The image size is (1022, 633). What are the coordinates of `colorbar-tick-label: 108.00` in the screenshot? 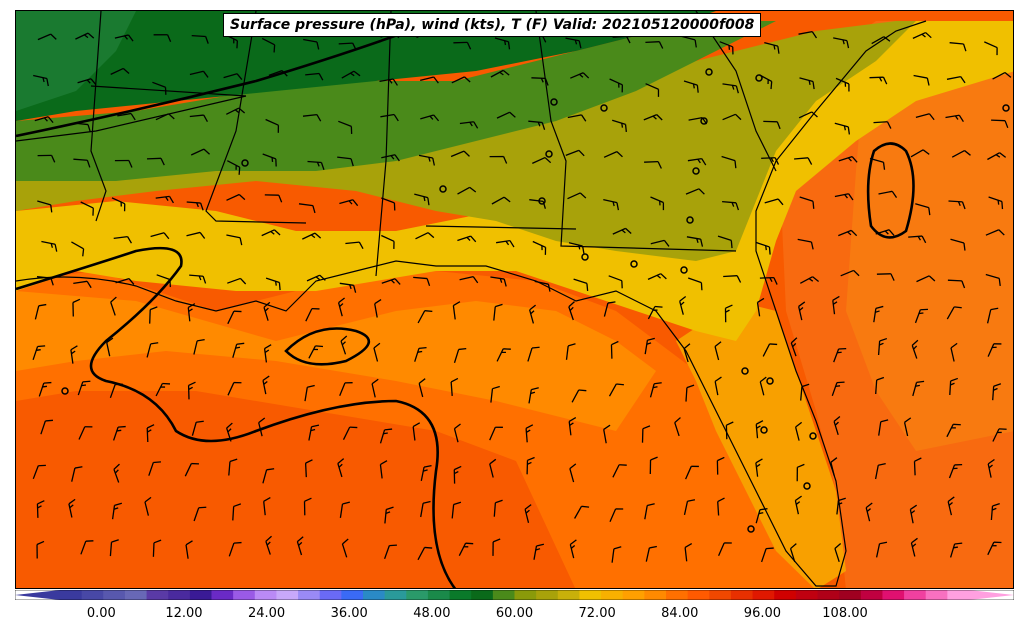 It's located at (845, 613).